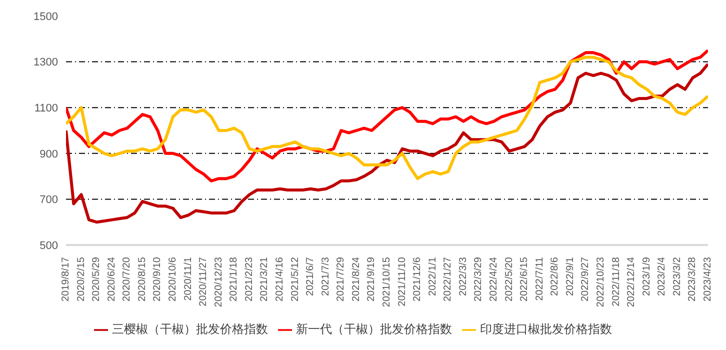 This screenshot has height=350, width=726. What do you see at coordinates (96, 279) in the screenshot?
I see `x-tick-label: 2020/5/29` at bounding box center [96, 279].